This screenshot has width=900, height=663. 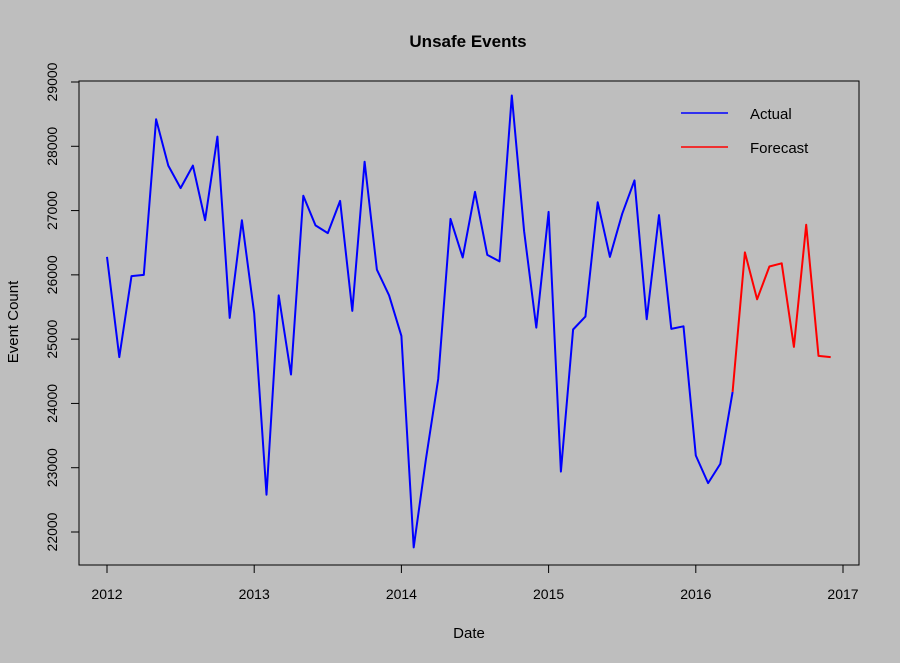 What do you see at coordinates (52, 81) in the screenshot?
I see `y-tick-label: 29000` at bounding box center [52, 81].